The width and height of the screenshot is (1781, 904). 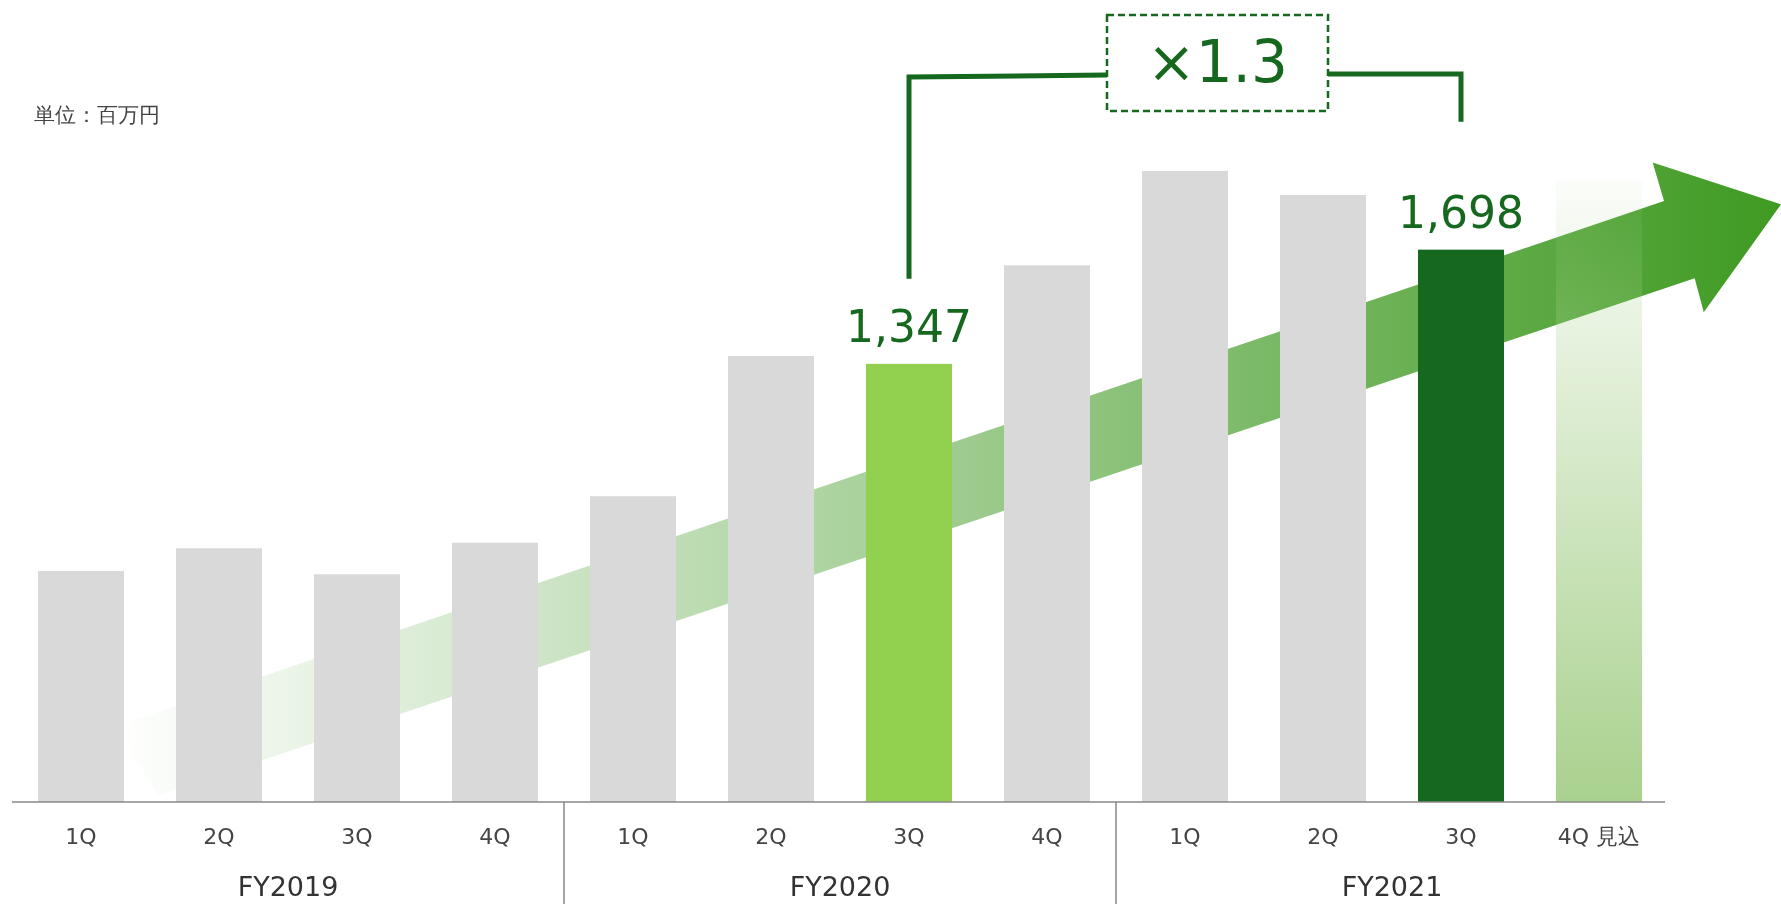 What do you see at coordinates (1217, 62) in the screenshot?
I see `text: ×1.3` at bounding box center [1217, 62].